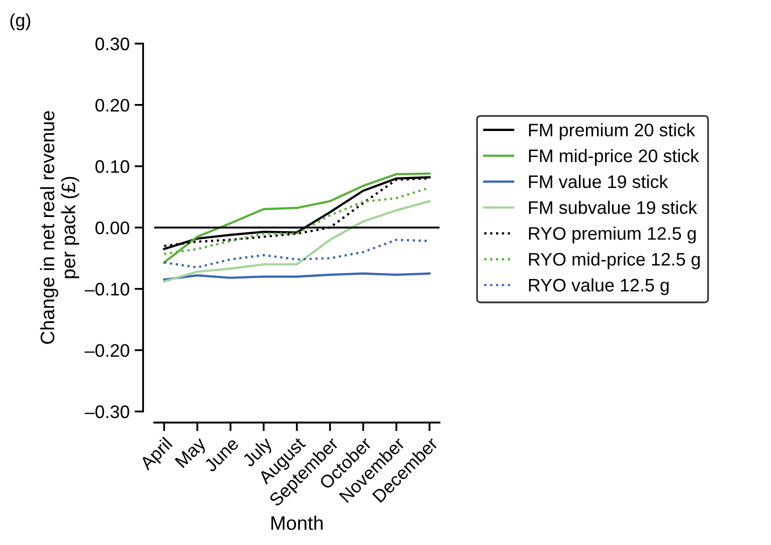  What do you see at coordinates (20, 21) in the screenshot?
I see `text: (g)` at bounding box center [20, 21].